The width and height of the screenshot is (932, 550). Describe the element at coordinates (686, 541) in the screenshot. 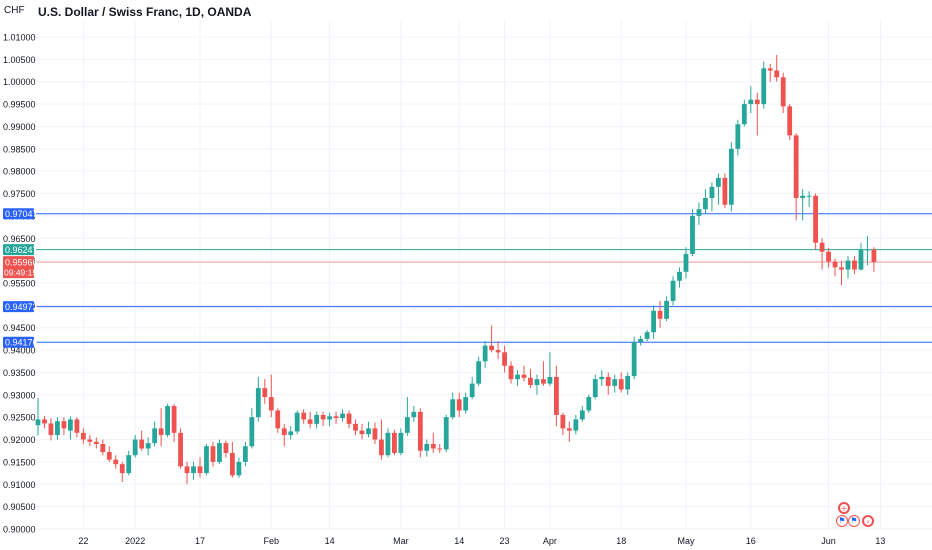

I see `x-tick-label: May` at that location.